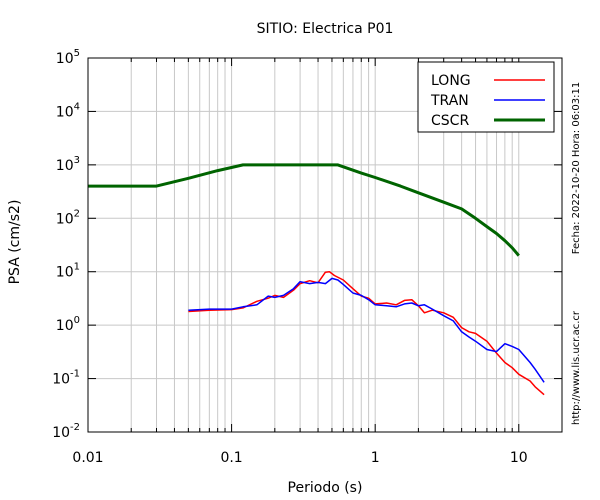  What do you see at coordinates (304, 210) in the screenshot?
I see `series-line-cscr` at bounding box center [304, 210].